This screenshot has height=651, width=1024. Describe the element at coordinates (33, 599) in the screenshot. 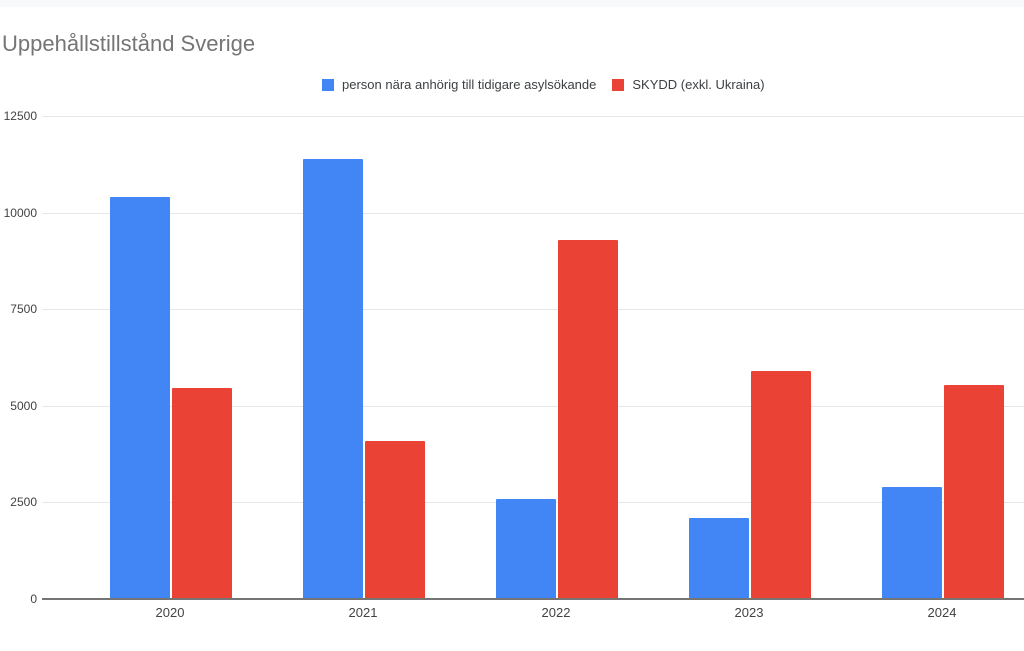

I see `y-axis-tick-label: 0` at that location.